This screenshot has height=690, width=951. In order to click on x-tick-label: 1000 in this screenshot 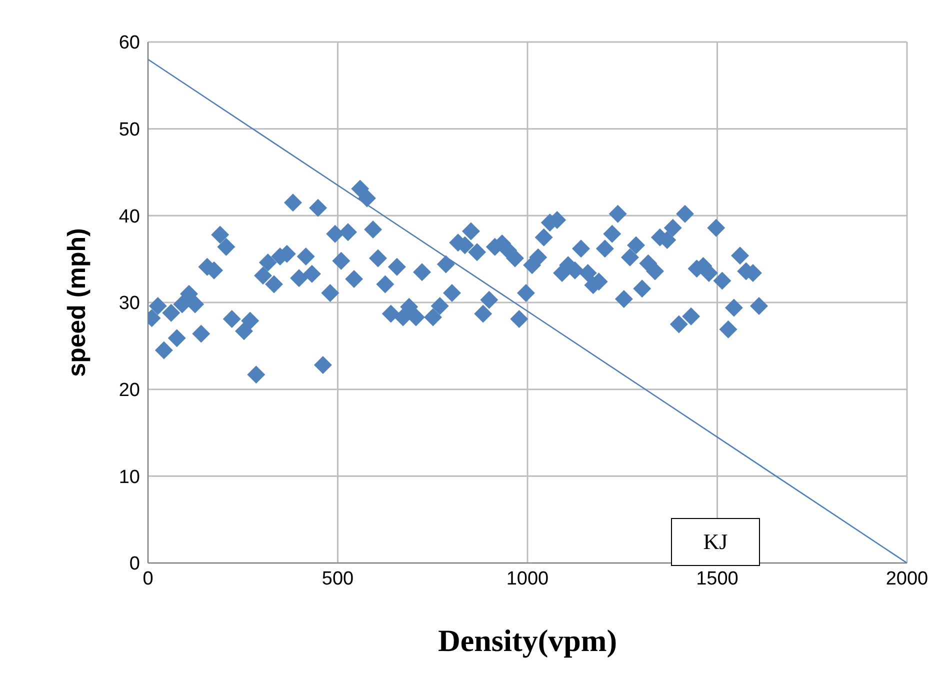, I will do `click(527, 579)`.